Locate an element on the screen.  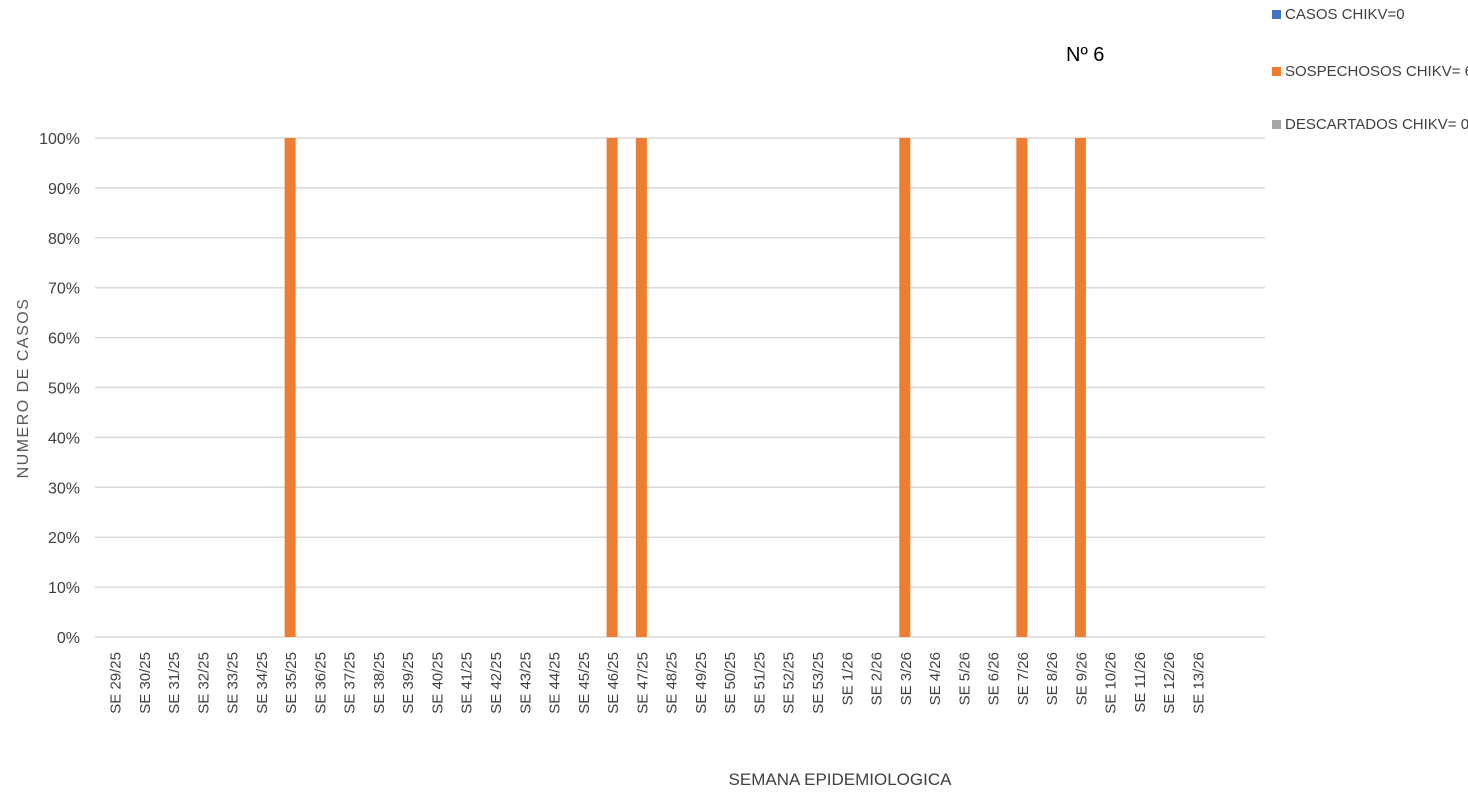
legend-swatch-sospechosos is located at coordinates (1276, 71).